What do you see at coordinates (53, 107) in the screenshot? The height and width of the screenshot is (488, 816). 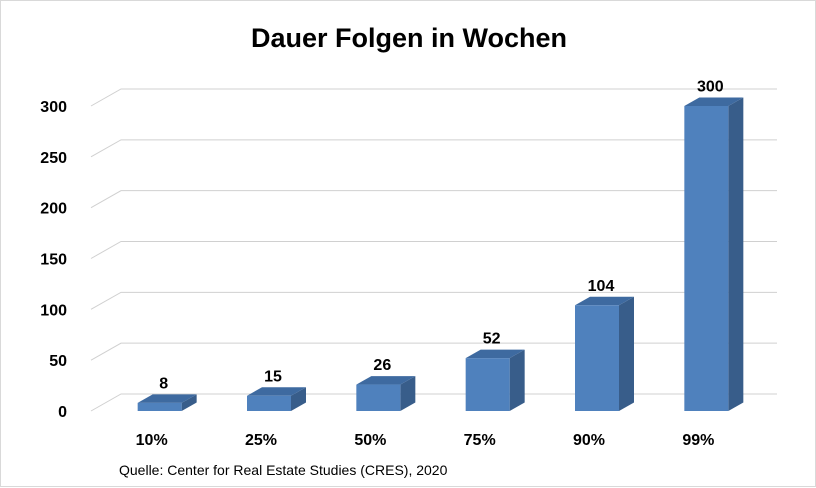 I see `y-tick-label: 300` at bounding box center [53, 107].